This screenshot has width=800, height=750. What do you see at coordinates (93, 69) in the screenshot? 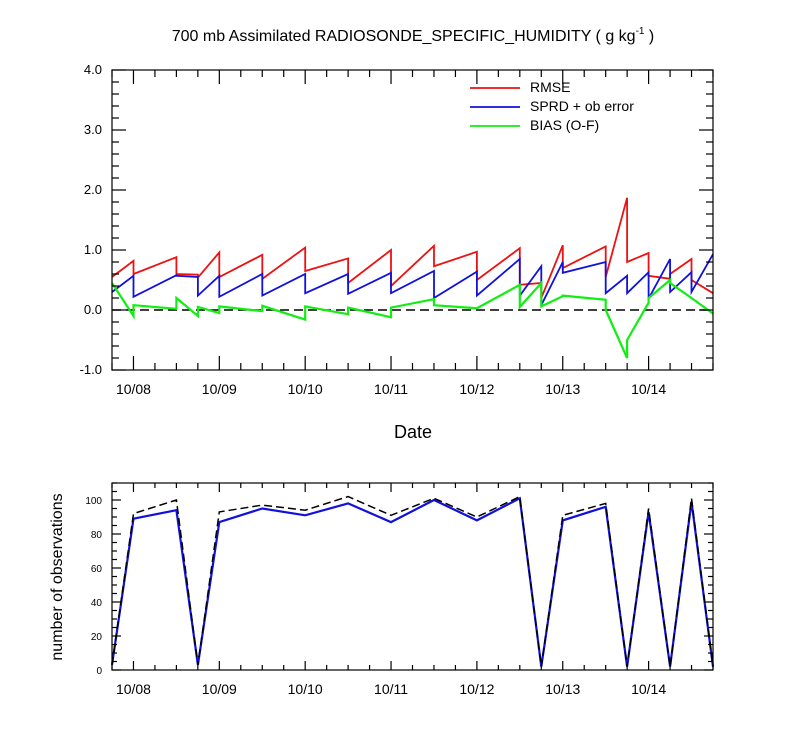
I see `y-tick-label: 4.0` at bounding box center [93, 69].